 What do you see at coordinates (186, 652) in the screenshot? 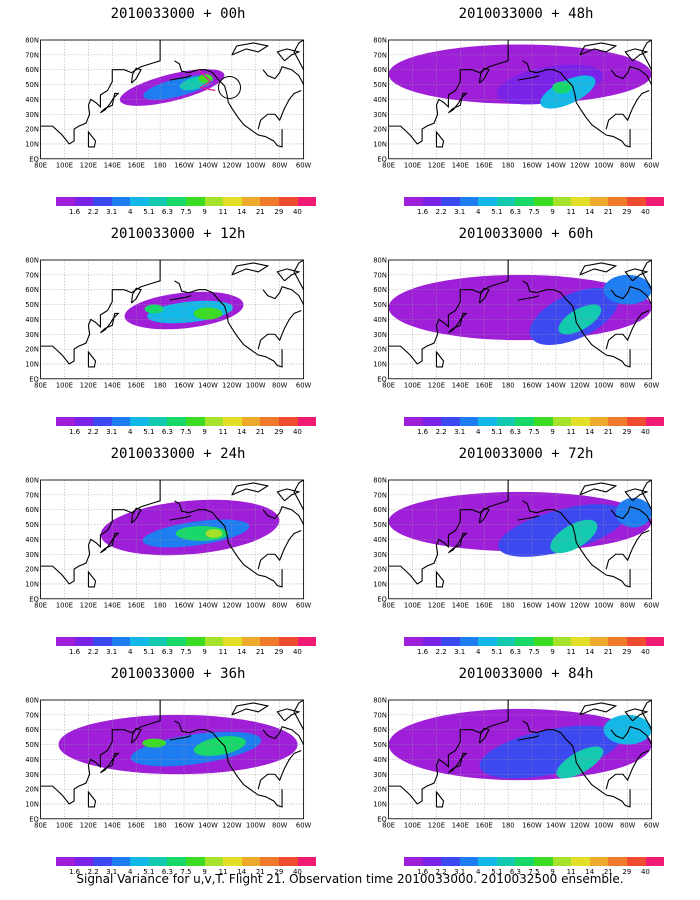
I see `colorbar-label: 7.5` at bounding box center [186, 652].